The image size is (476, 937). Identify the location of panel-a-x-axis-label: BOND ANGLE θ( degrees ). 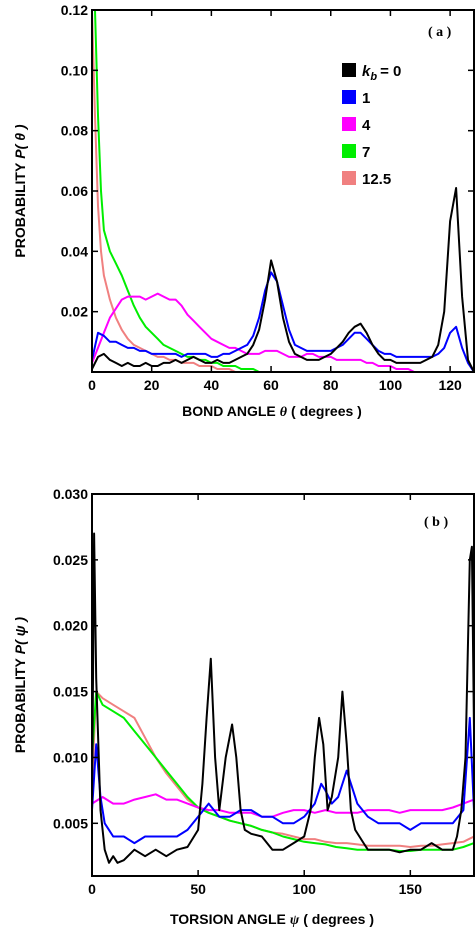
(272, 411).